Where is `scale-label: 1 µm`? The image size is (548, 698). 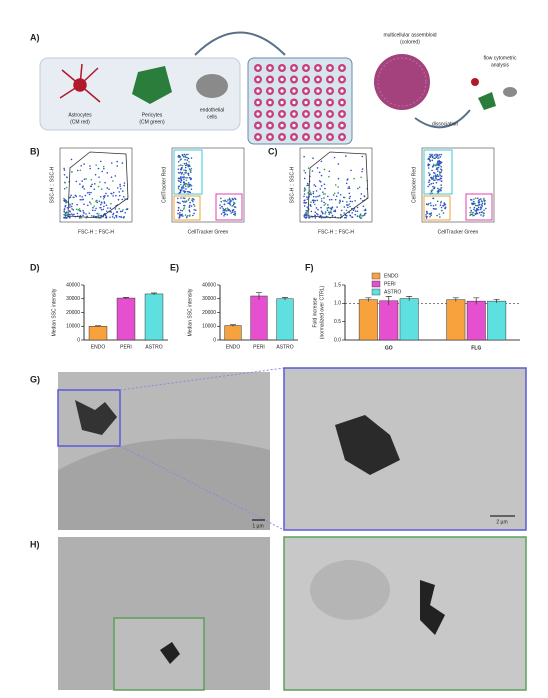 scale-label: 1 µm is located at coordinates (257, 526).